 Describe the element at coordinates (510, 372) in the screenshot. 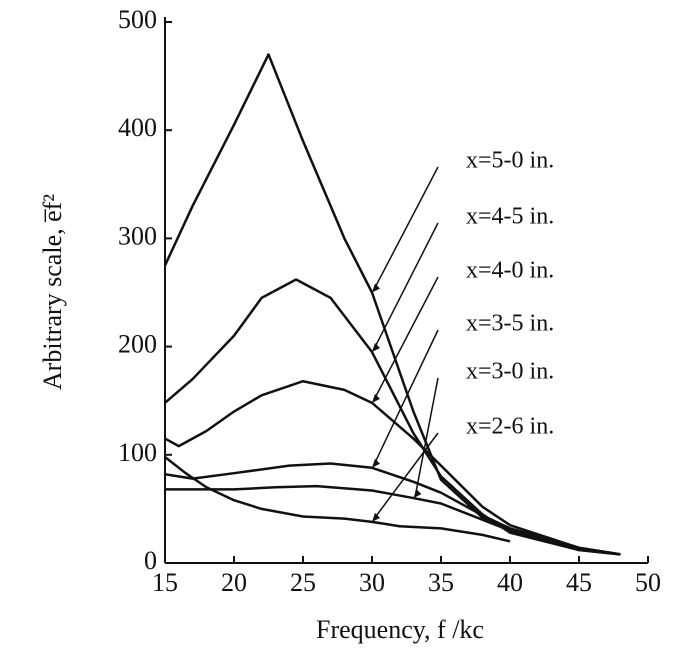

I see `series-label: x=3-0 in.` at that location.